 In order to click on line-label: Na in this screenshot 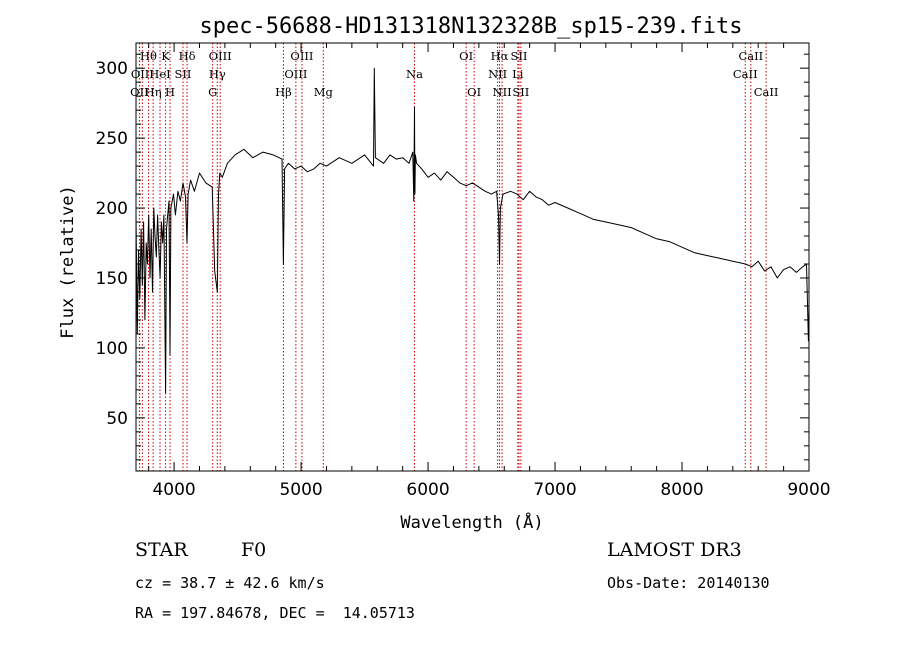, I will do `click(414, 74)`.